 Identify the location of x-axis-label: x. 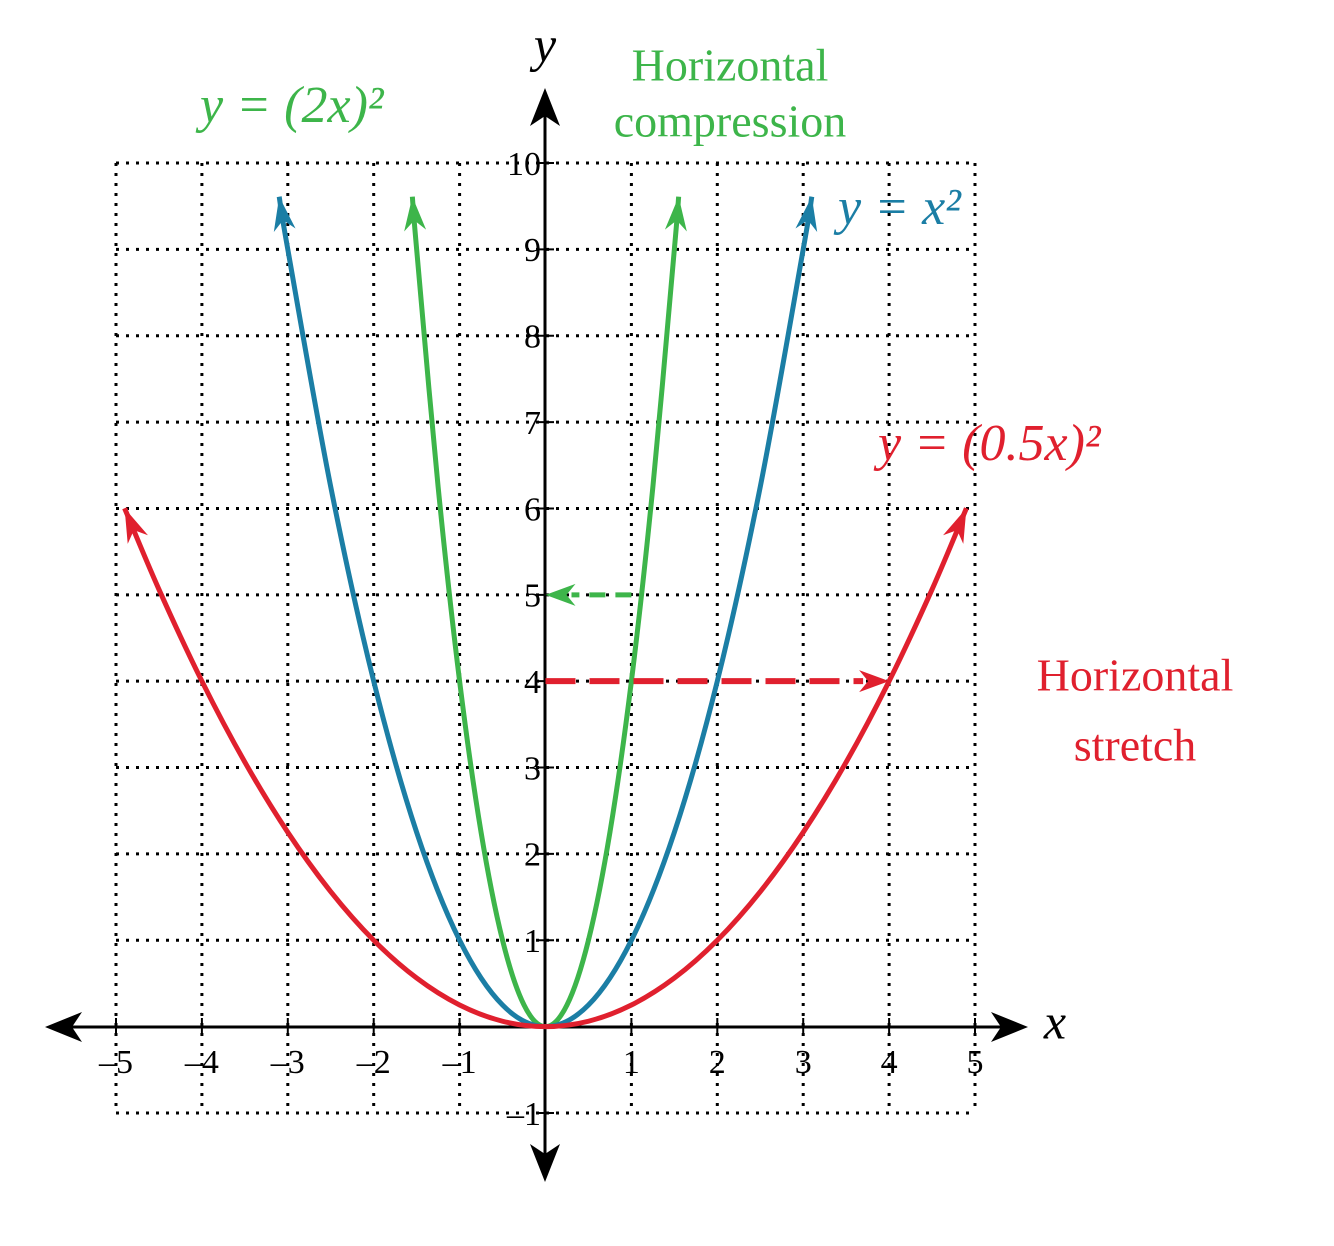
(1054, 1021).